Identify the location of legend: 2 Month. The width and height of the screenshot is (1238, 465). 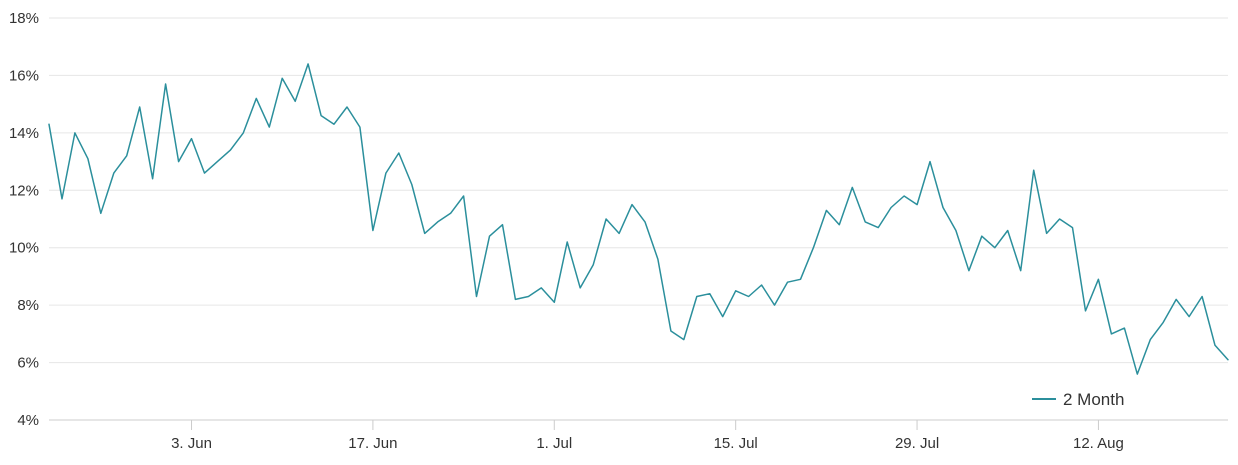
(1078, 399).